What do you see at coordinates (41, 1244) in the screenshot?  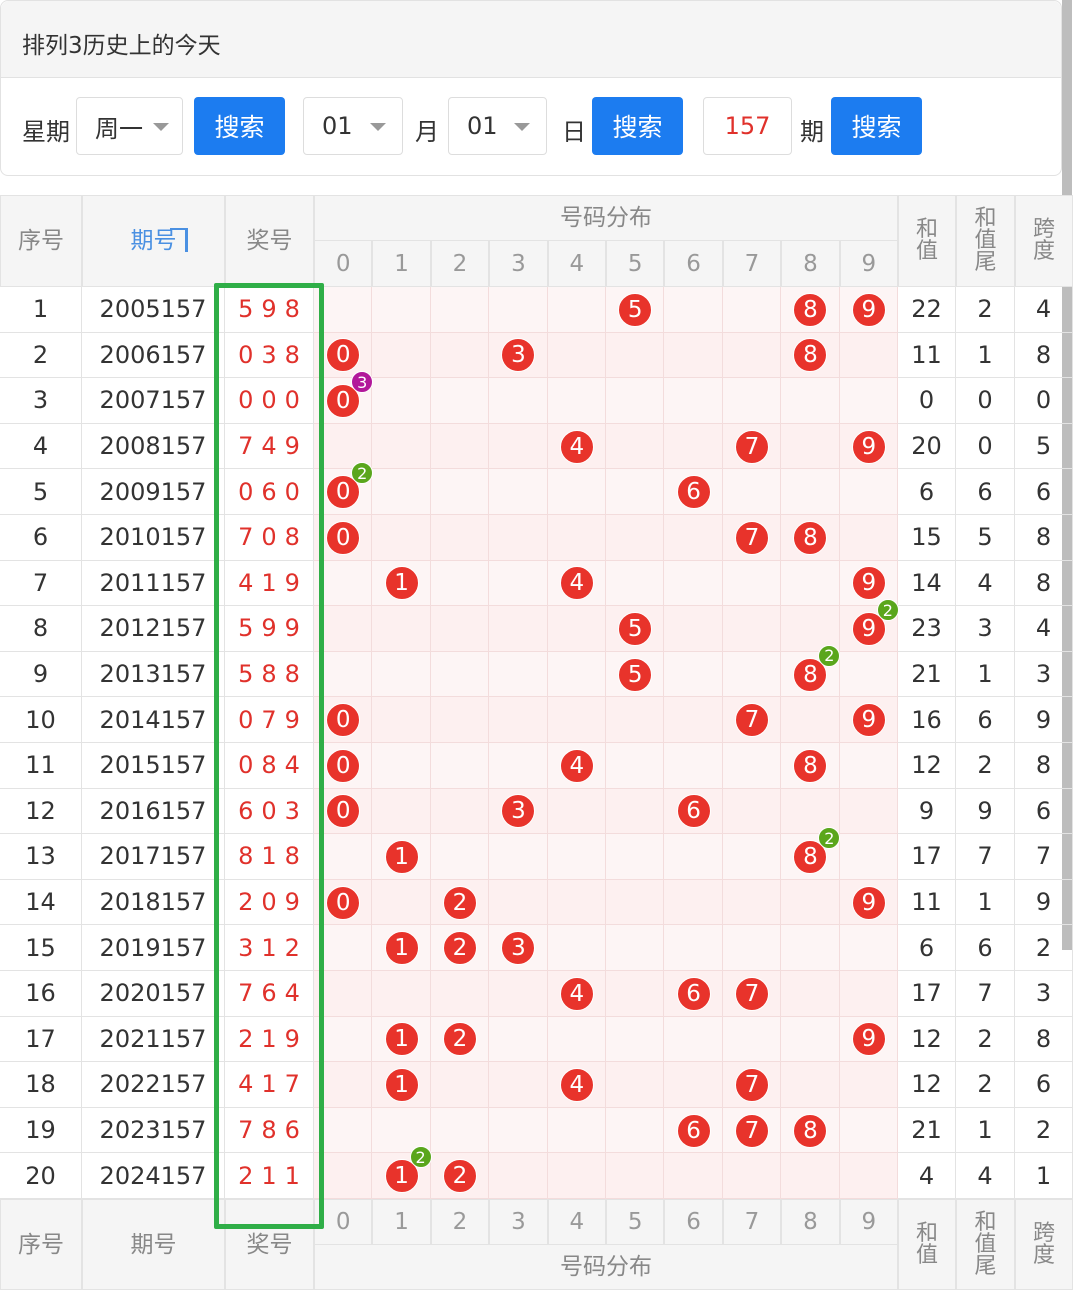 I see `column-header: 序号` at bounding box center [41, 1244].